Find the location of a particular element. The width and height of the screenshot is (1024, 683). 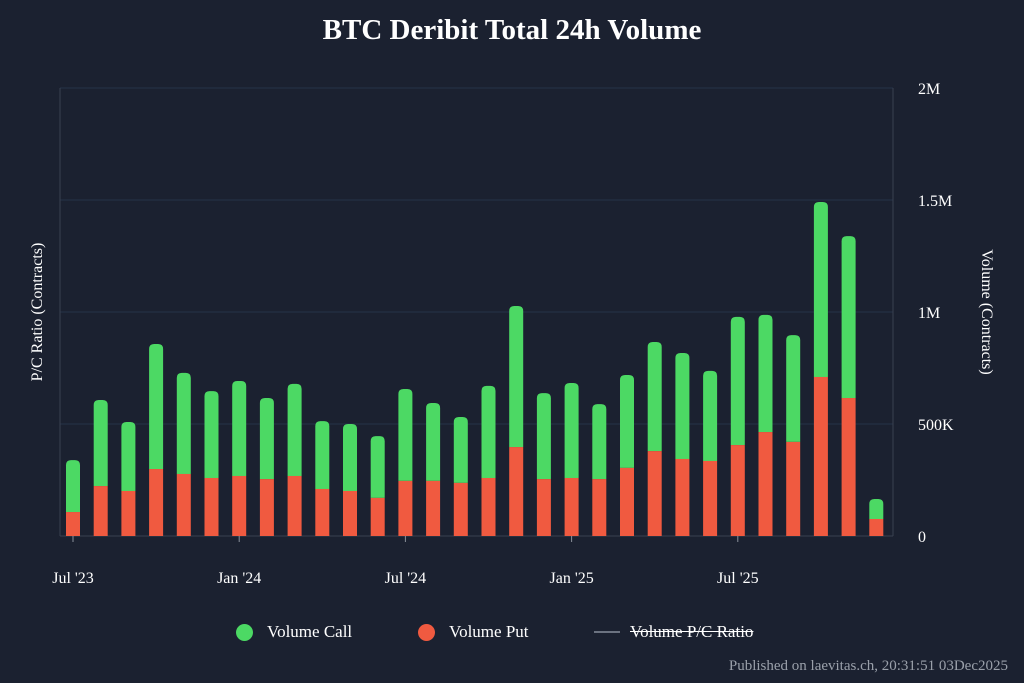

legend-label: Volume P/C Ratio is located at coordinates (692, 631).